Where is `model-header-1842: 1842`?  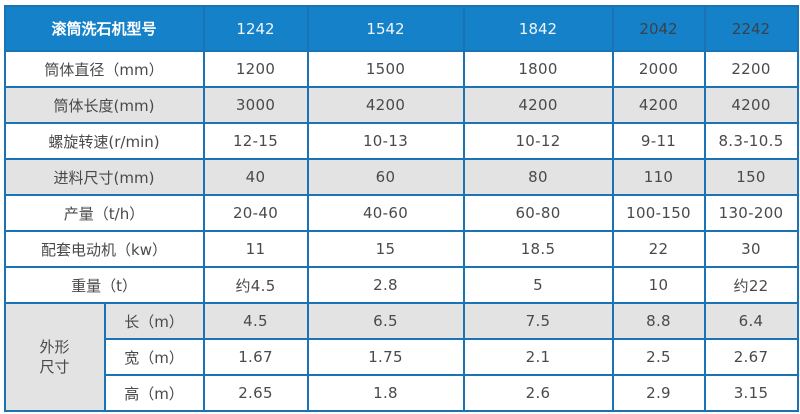 model-header-1842: 1842 is located at coordinates (538, 28).